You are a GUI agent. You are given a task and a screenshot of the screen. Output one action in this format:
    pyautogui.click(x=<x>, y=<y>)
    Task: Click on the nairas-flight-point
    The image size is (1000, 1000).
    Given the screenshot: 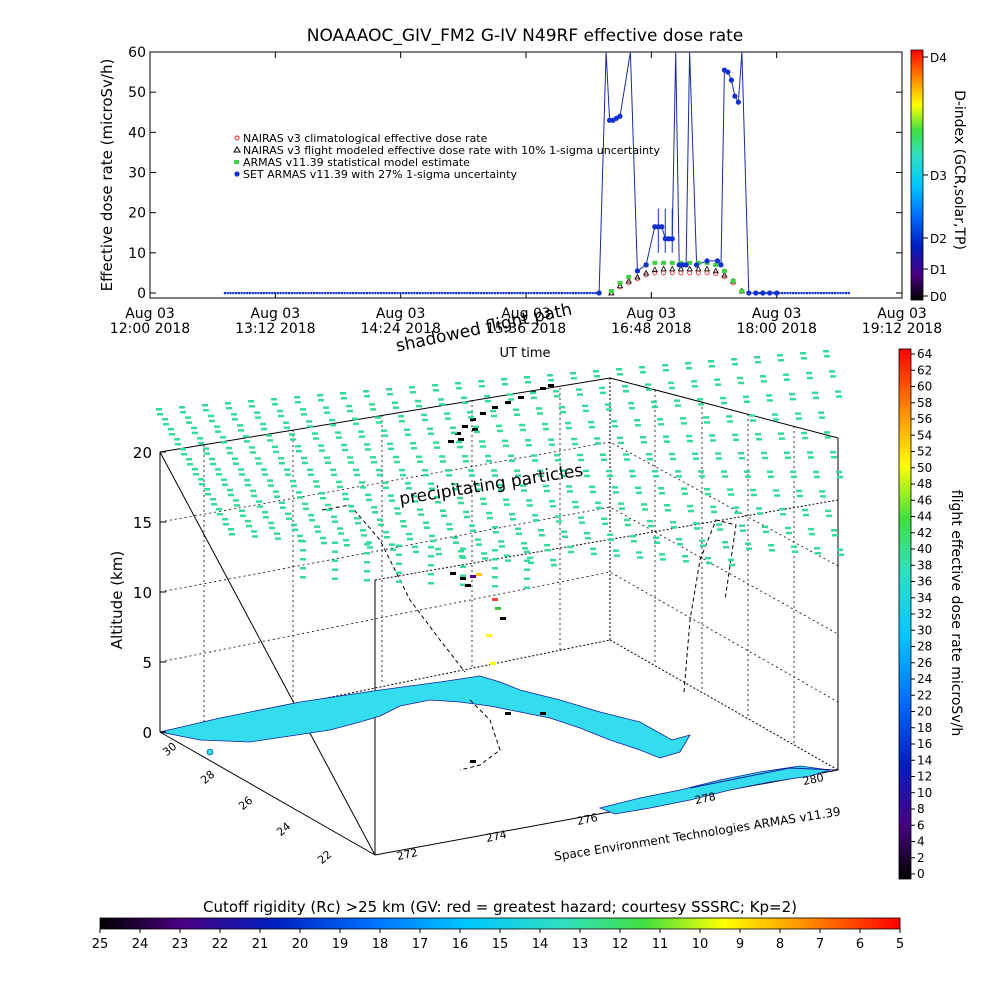 What is the action you would take?
    pyautogui.click(x=654, y=269)
    